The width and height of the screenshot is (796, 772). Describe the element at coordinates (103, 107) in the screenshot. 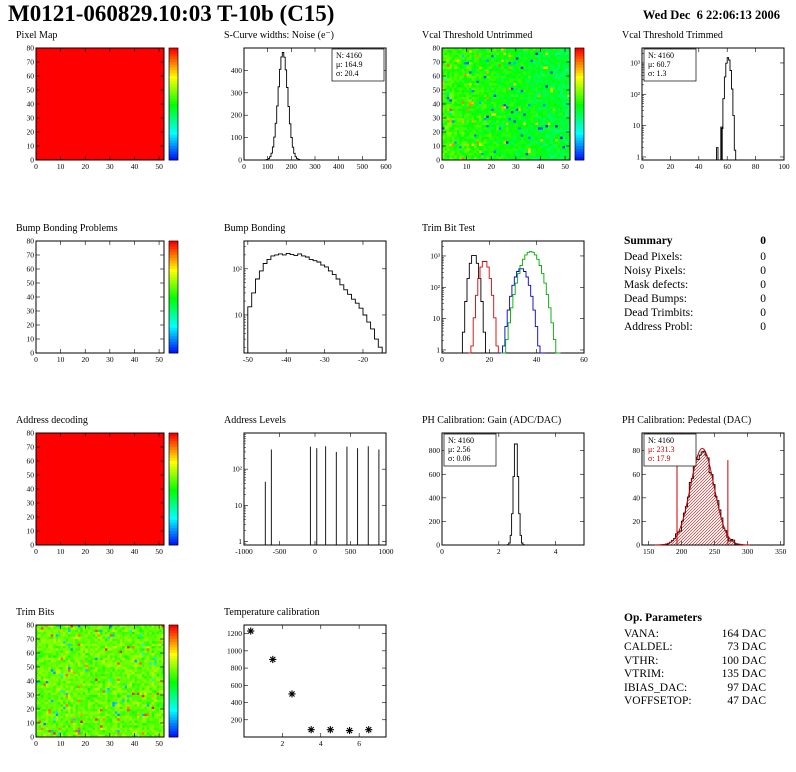

I see `pixel-map-plot: 0 10 20 30 40 50 0 10 20 30 40 50 60 70 80` at that location.